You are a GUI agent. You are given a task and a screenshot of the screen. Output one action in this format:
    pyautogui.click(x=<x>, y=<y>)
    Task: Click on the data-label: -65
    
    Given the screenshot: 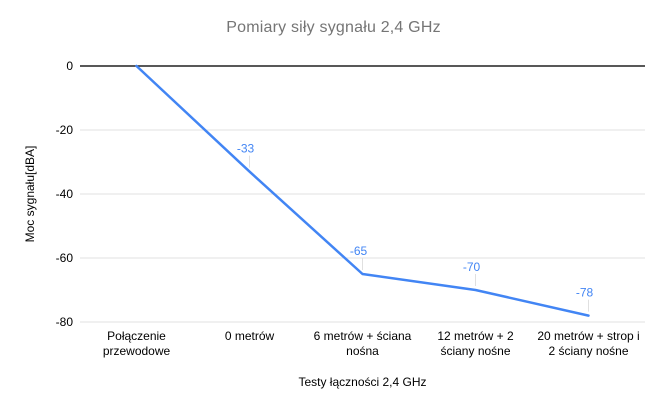 What is the action you would take?
    pyautogui.click(x=359, y=251)
    